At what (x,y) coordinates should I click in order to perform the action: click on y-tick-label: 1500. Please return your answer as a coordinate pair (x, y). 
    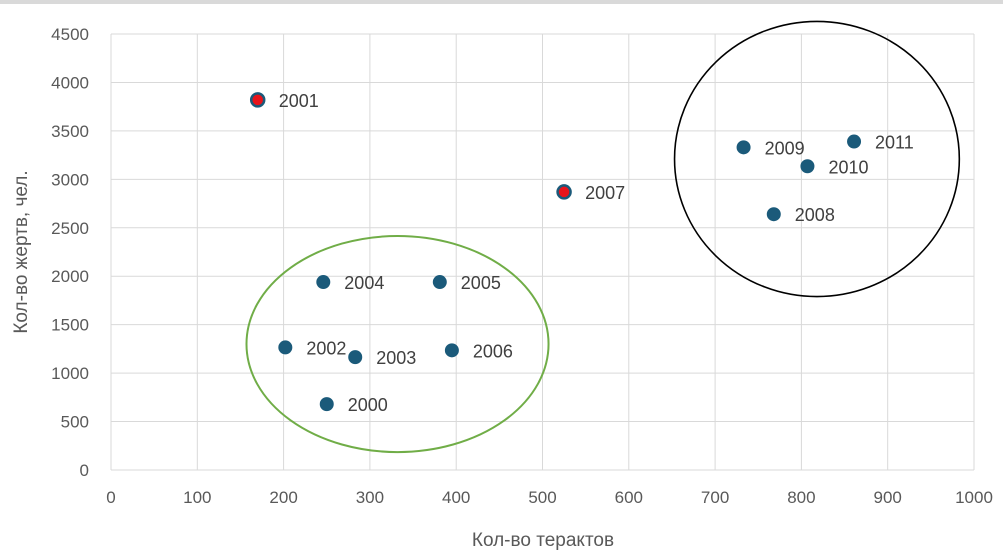
    Looking at the image, I should click on (70, 325).